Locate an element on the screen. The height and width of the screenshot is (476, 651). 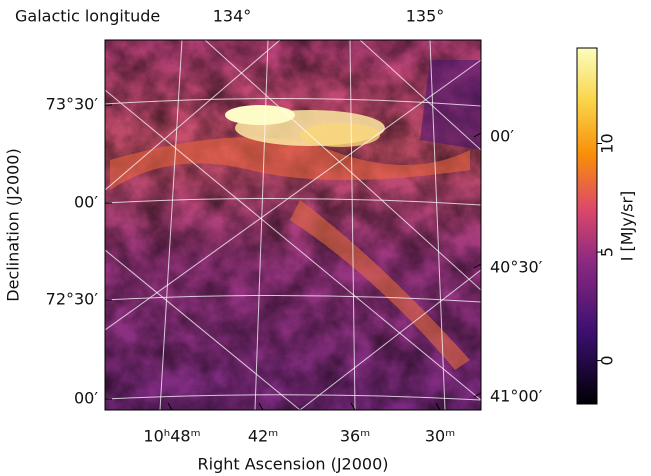
colorbar-tick-label: 0 is located at coordinates (607, 360).